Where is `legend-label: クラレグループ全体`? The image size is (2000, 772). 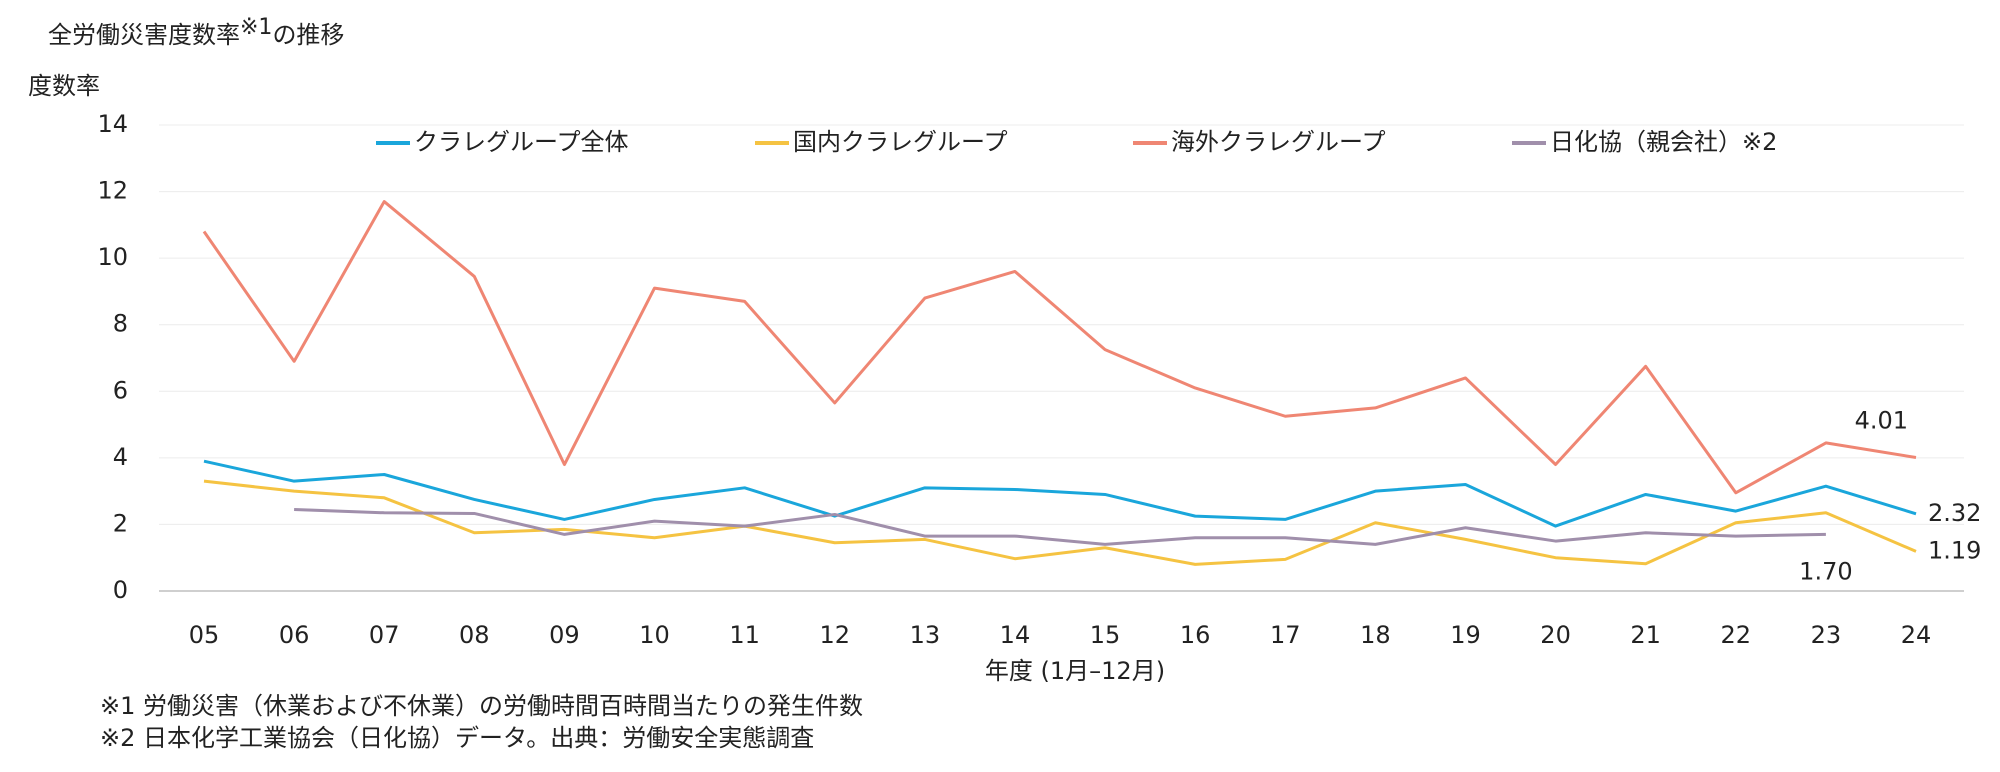 legend-label: クラレグループ全体 is located at coordinates (521, 142).